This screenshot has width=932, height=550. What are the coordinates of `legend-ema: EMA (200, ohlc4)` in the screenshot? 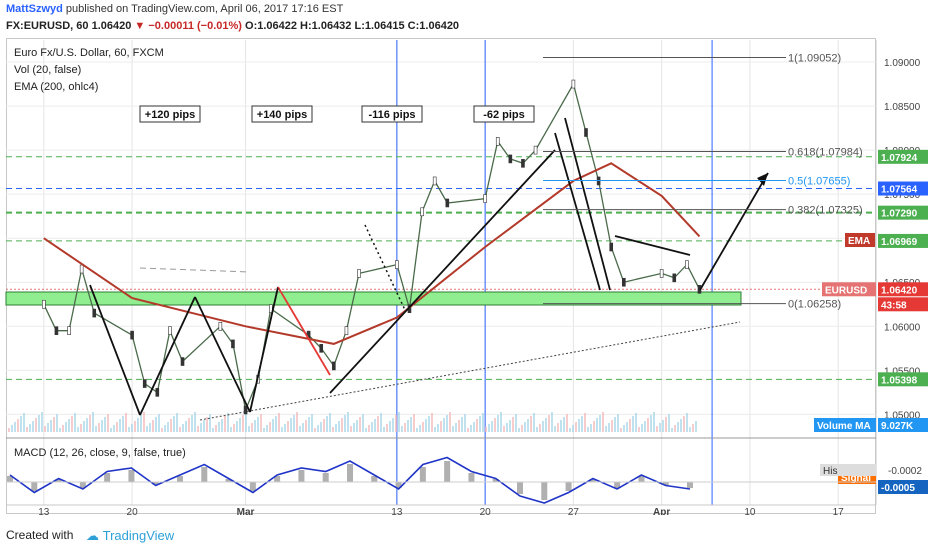 It's located at (56, 87).